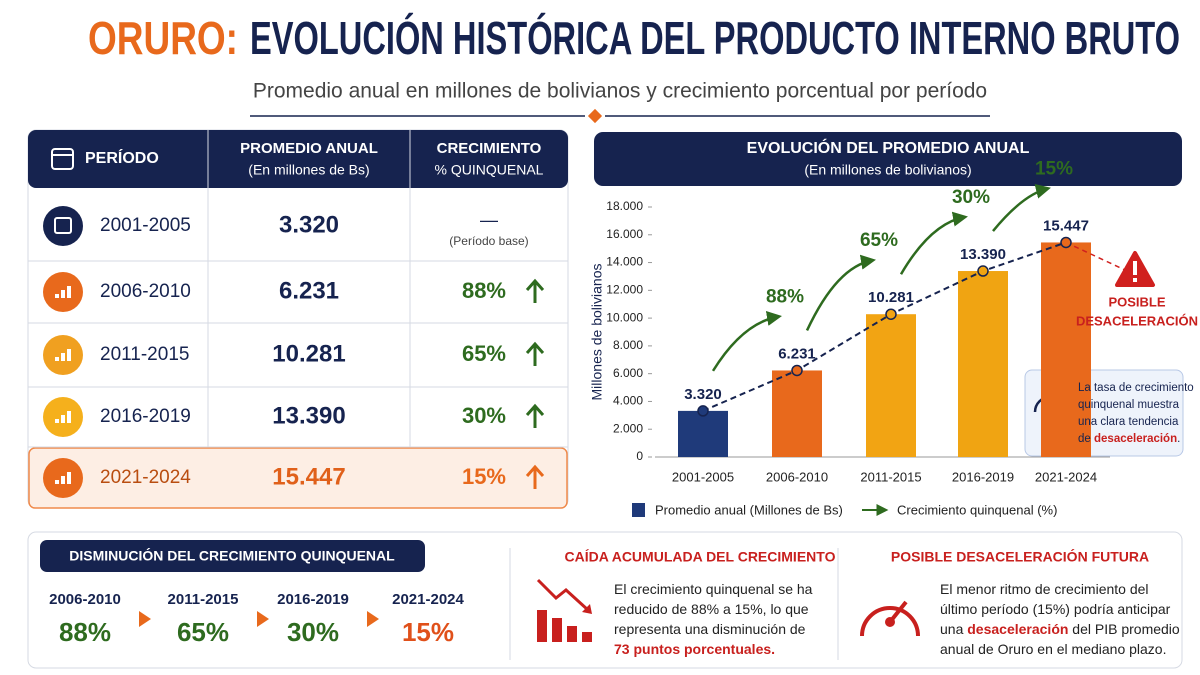  Describe the element at coordinates (1095, 256) in the screenshot. I see `warning-line` at that location.